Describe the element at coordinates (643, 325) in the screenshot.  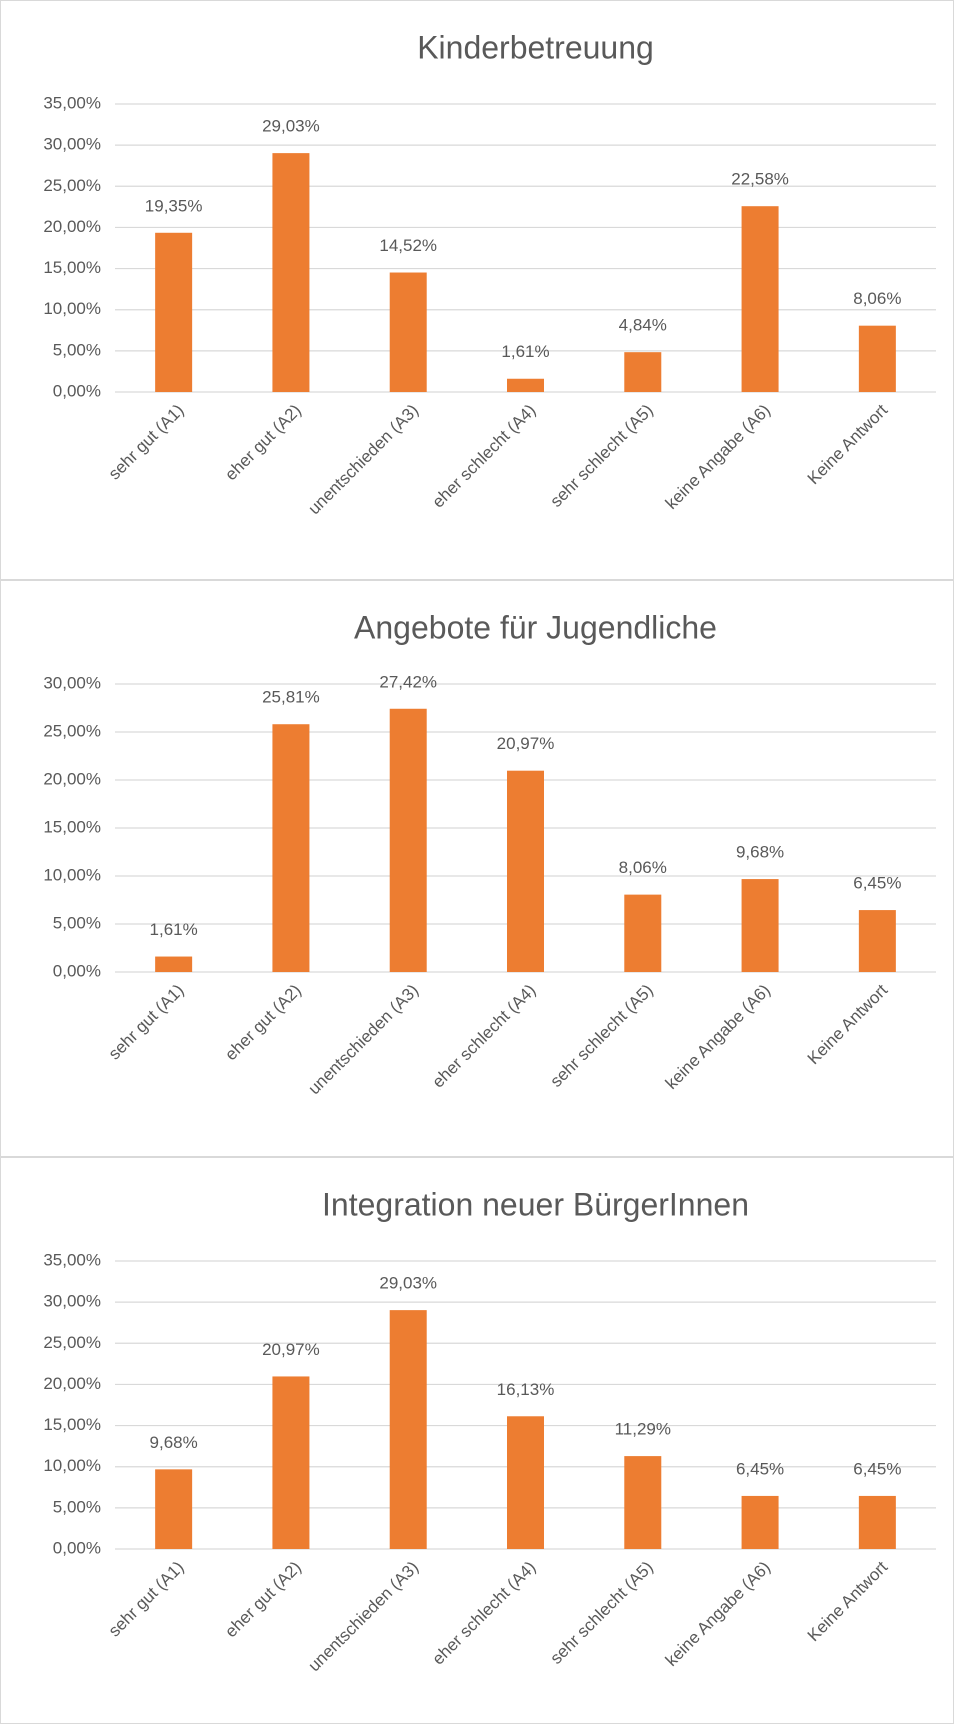
I see `data-label: 4,84%` at that location.